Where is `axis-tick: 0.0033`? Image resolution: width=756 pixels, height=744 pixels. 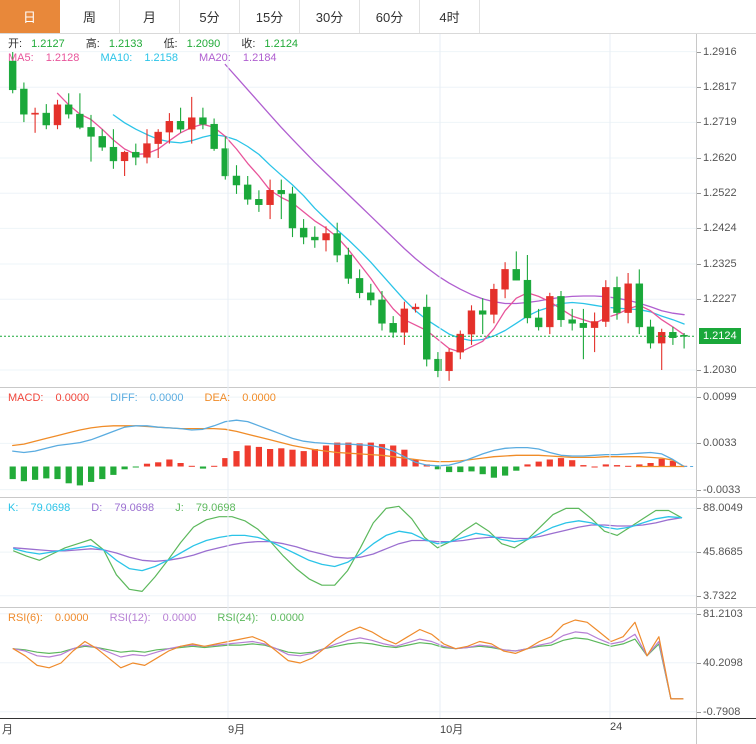 axis-tick: 0.0033 is located at coordinates (717, 443).